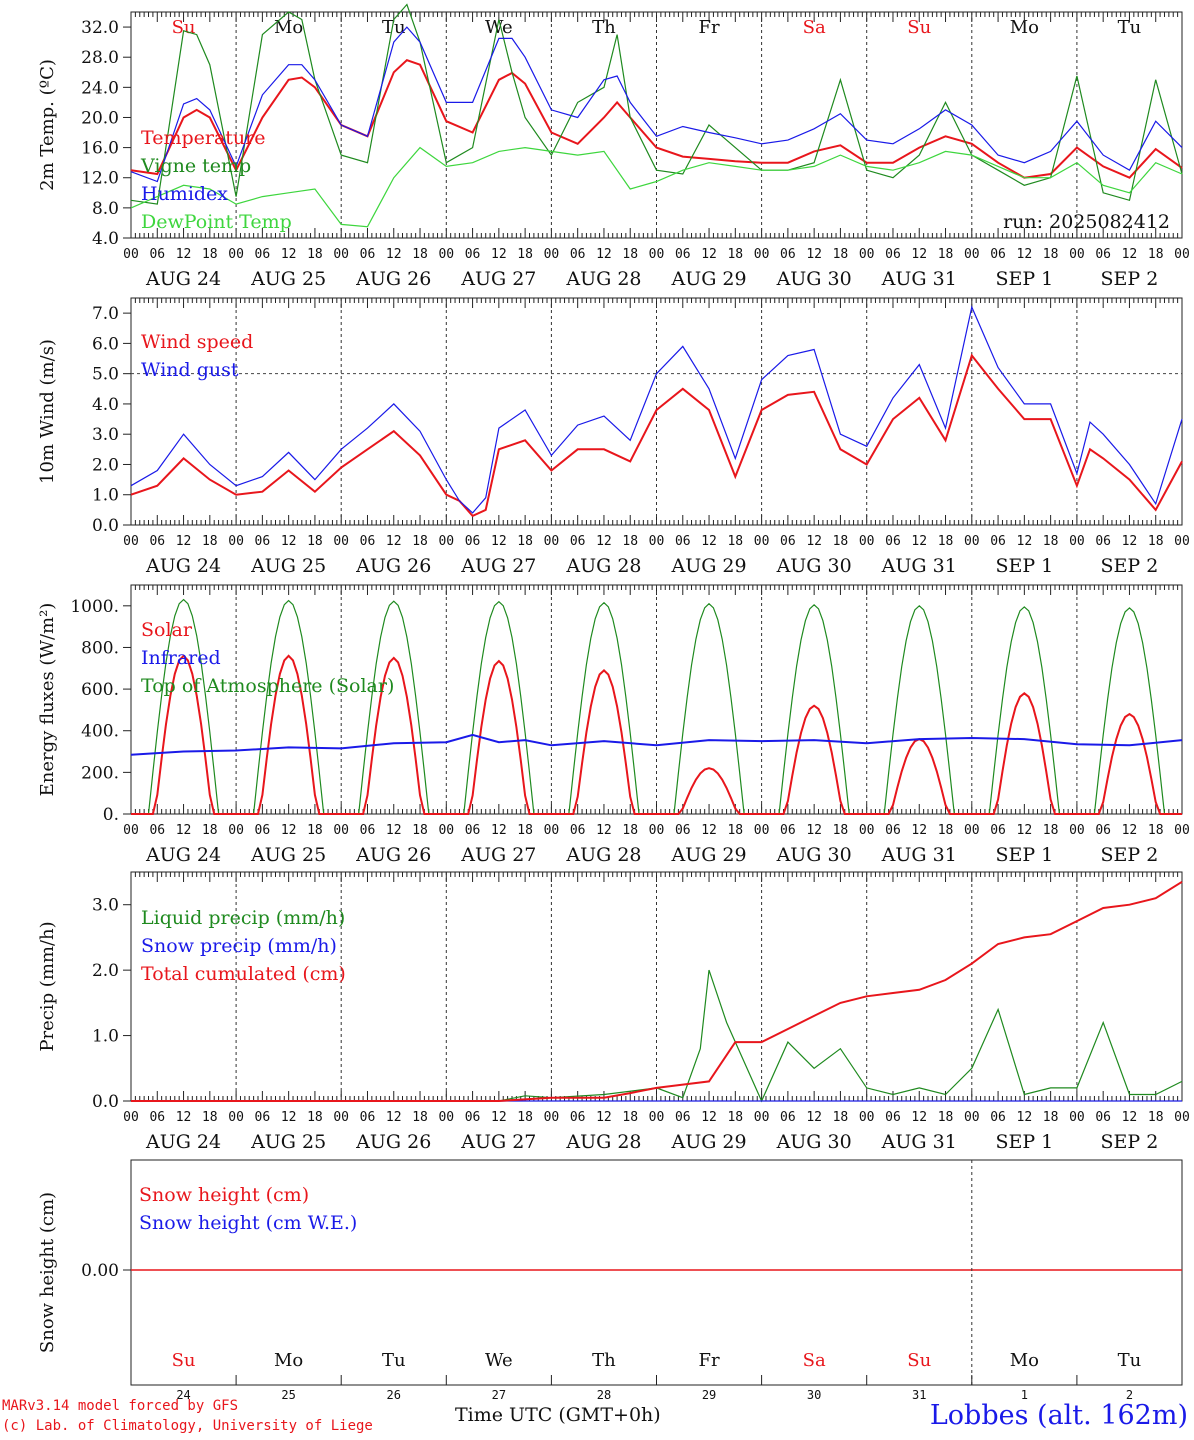  I want to click on precip-series-liquid, so click(657, 1036).